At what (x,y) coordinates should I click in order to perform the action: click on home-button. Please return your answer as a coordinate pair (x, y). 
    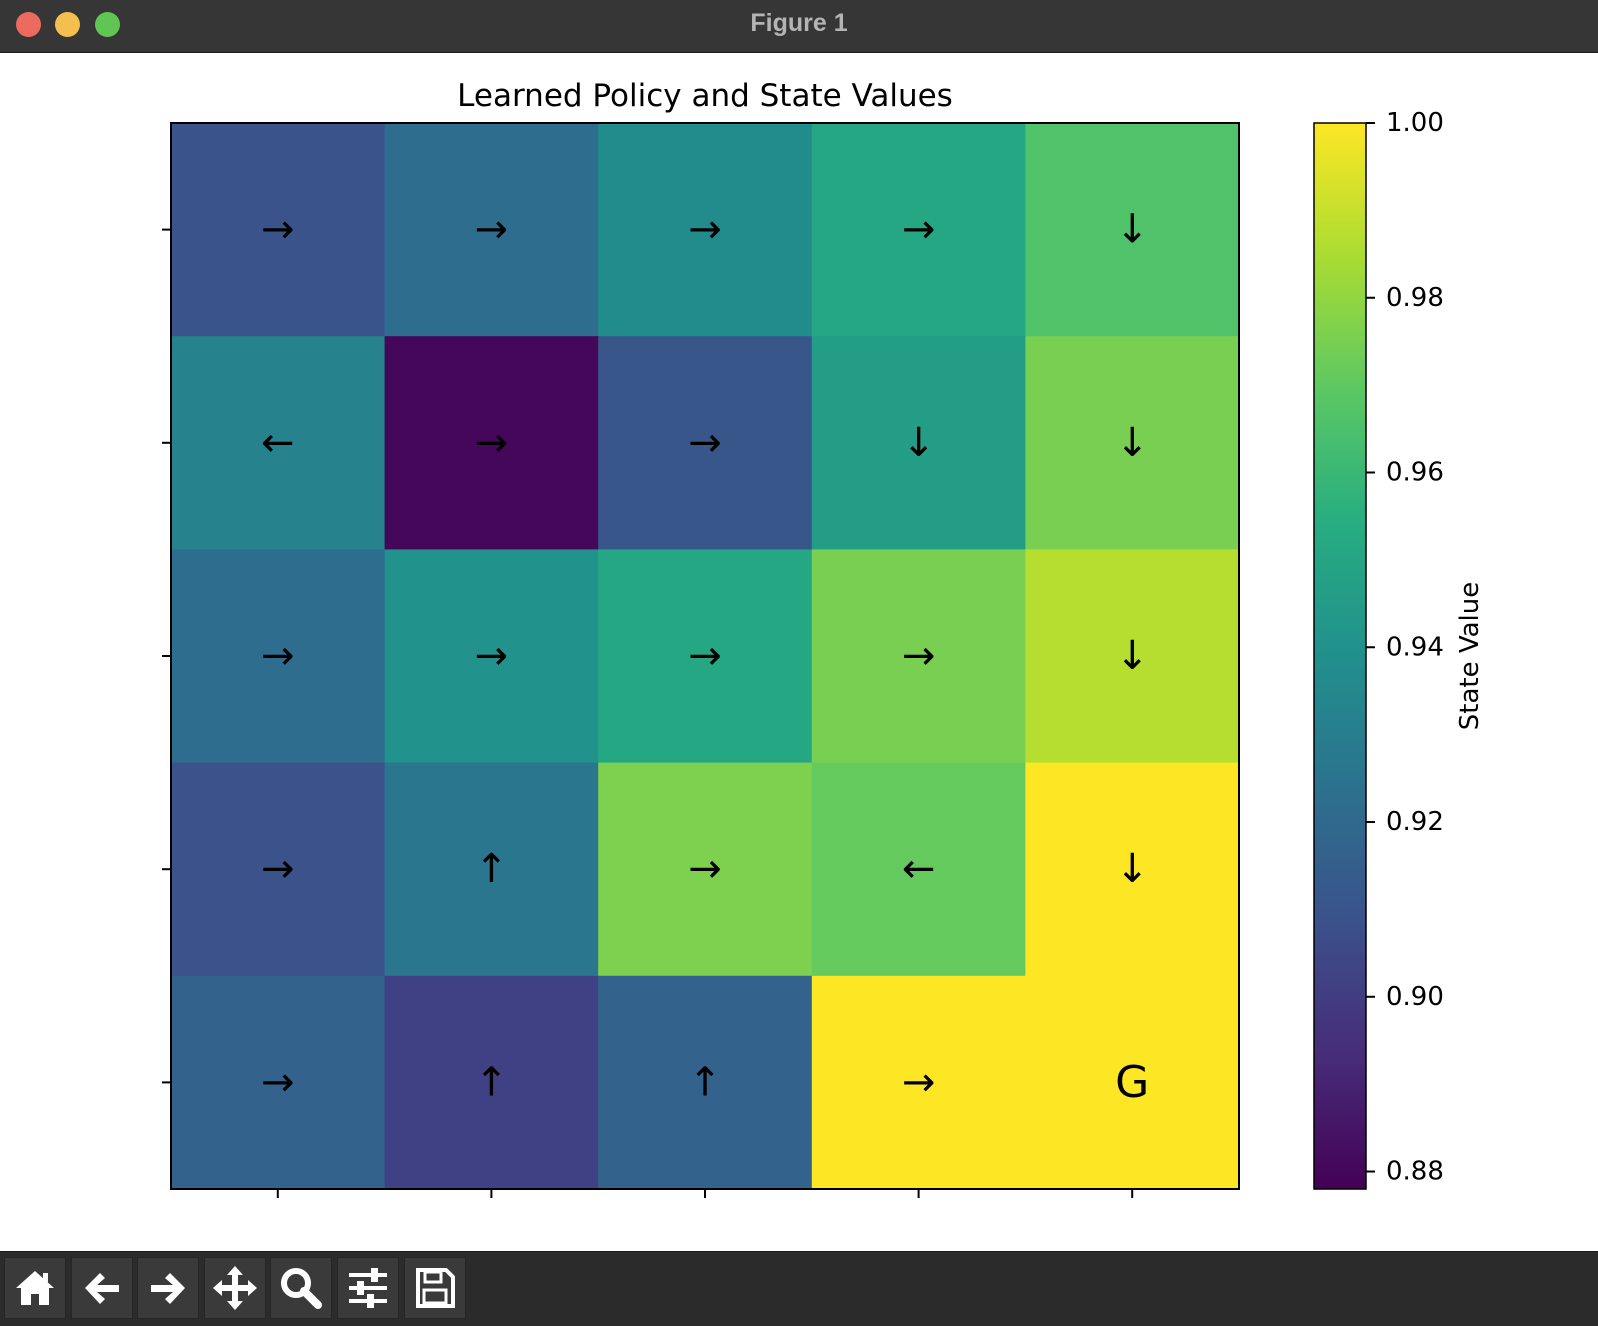
    Looking at the image, I should click on (35, 1288).